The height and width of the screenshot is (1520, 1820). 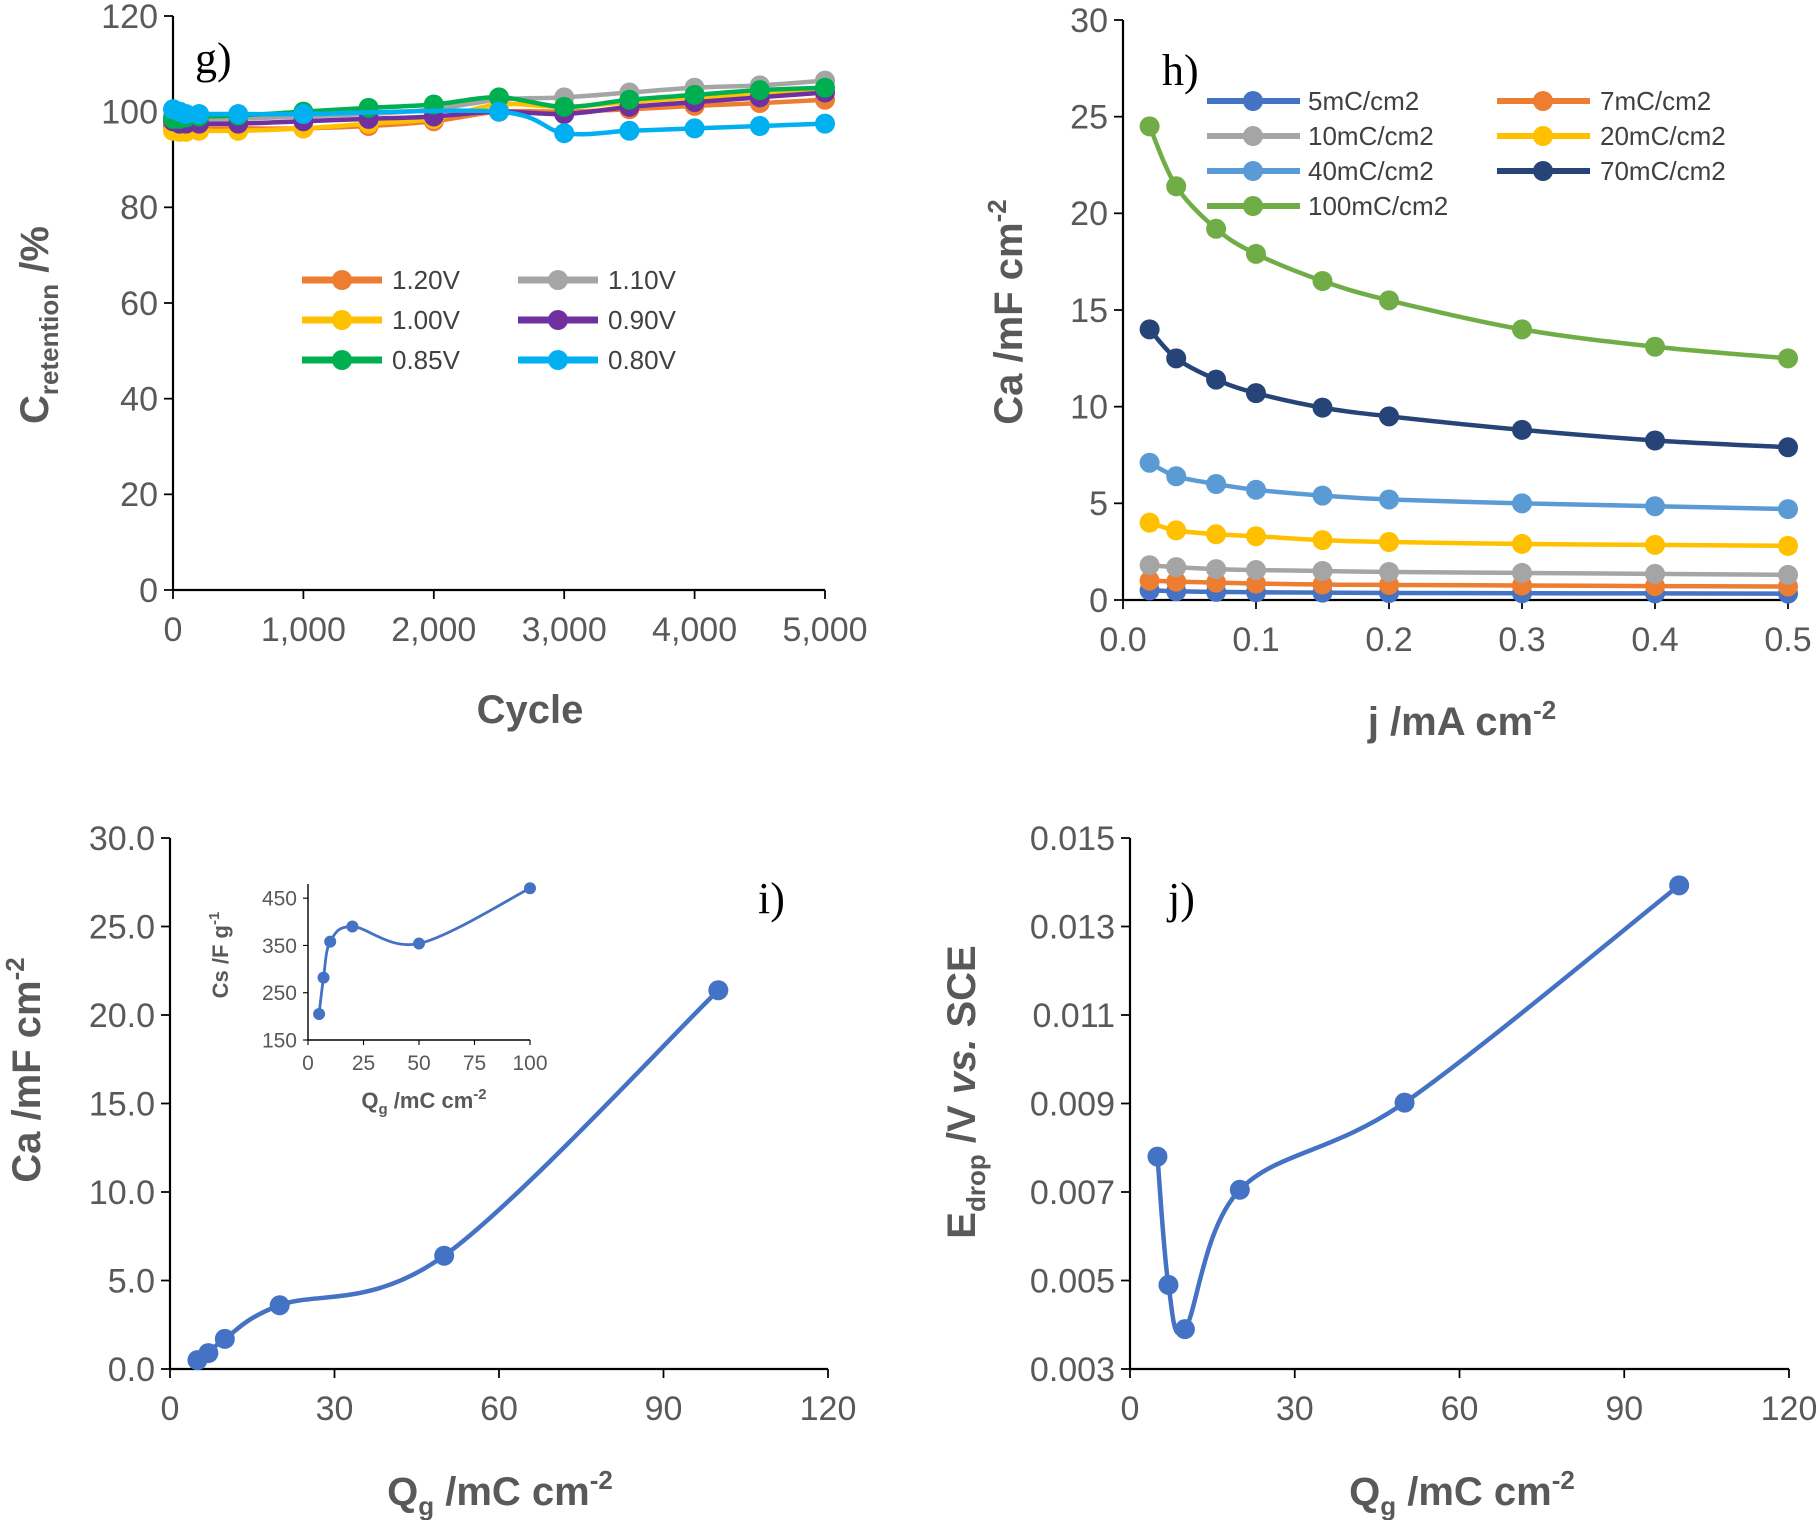 I want to click on legend-label-10mc: 10mC/cm2, so click(x=1371, y=136).